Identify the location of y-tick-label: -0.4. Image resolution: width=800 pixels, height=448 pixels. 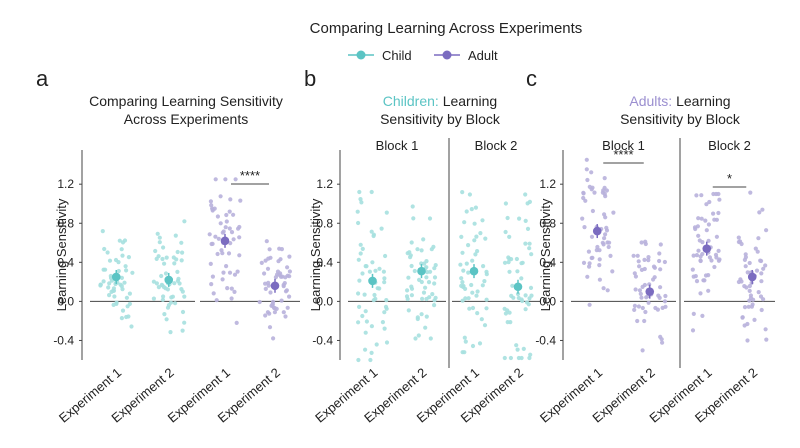
(322, 340).